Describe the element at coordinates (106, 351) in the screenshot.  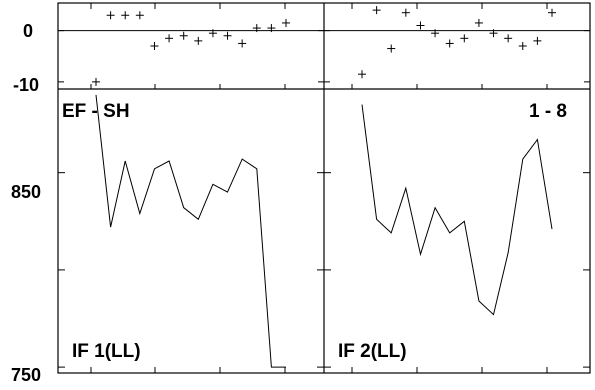
I see `panel-label-left: IF 1(LL)` at that location.